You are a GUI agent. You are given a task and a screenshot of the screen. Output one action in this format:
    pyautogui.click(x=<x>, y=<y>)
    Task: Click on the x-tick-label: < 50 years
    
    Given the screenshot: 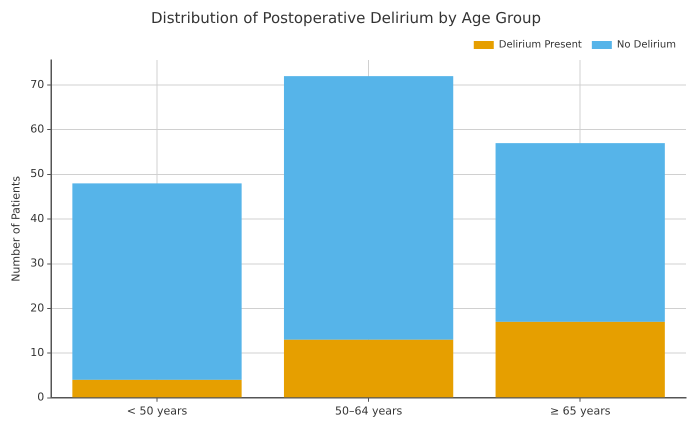 What is the action you would take?
    pyautogui.click(x=157, y=411)
    